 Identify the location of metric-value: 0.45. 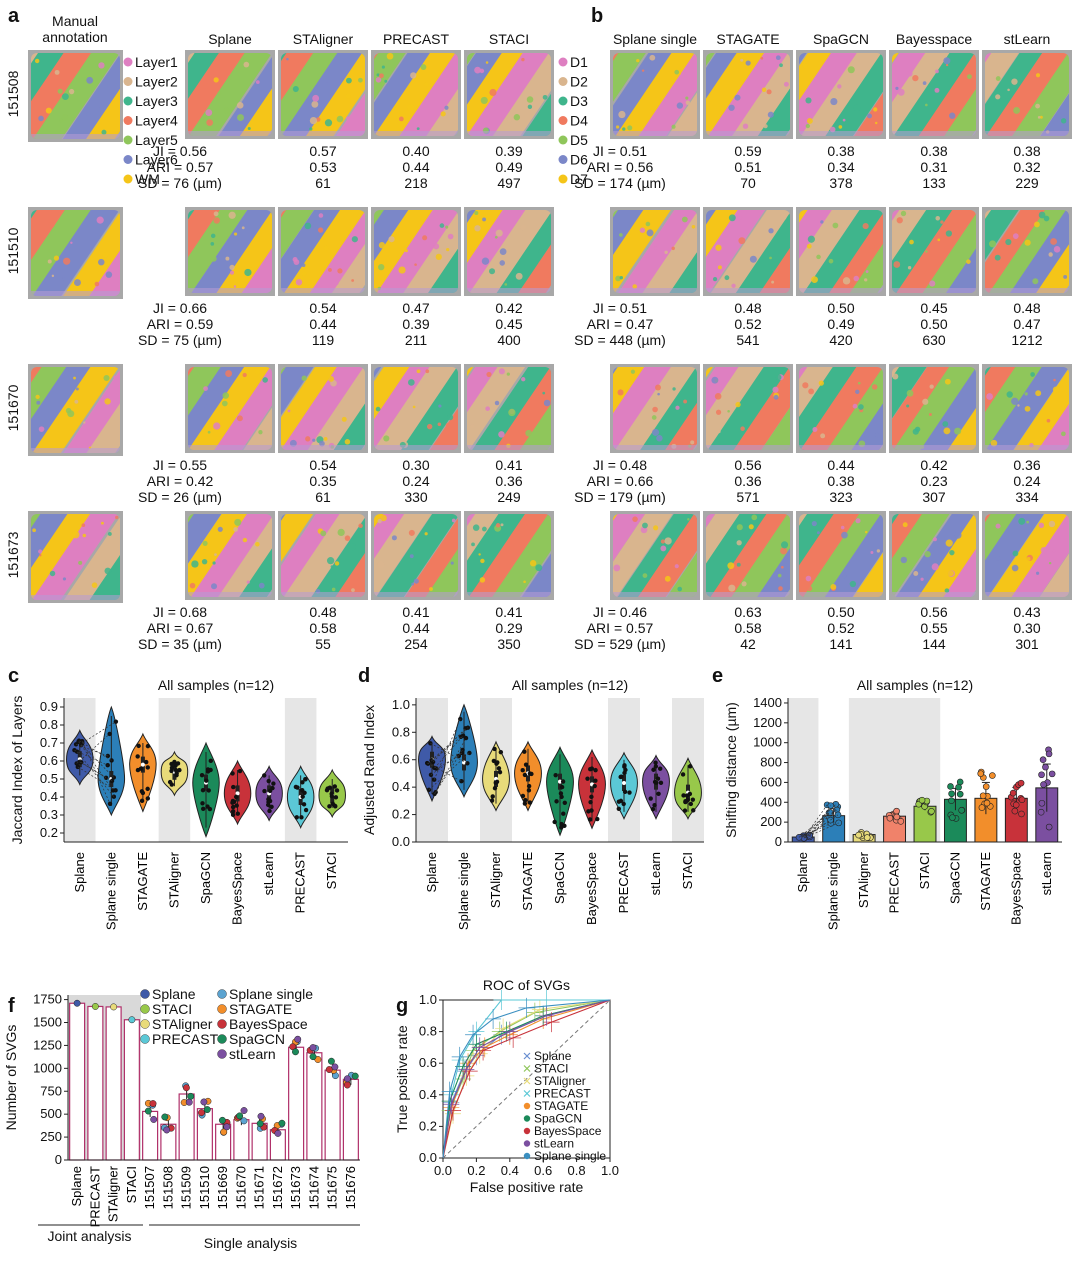
(508, 324).